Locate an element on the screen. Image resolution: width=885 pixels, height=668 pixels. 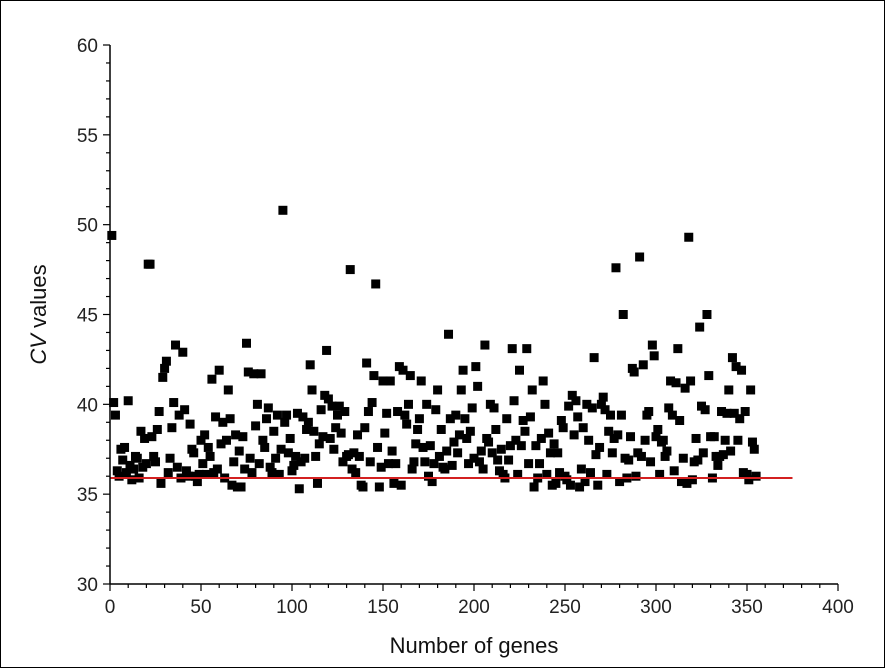
y-axis-title-rest: values is located at coordinates (38, 299).